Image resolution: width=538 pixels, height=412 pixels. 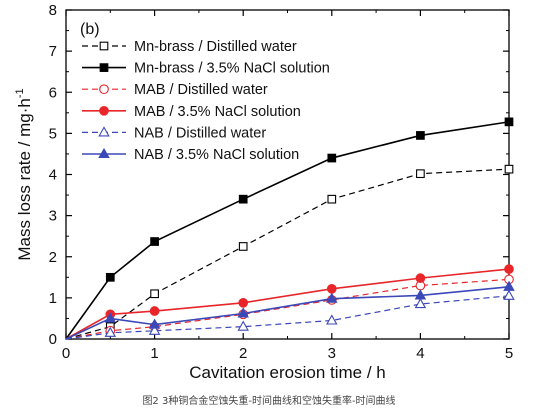 What do you see at coordinates (20, 93) in the screenshot?
I see `y-axis-title-superscript: -1` at bounding box center [20, 93].